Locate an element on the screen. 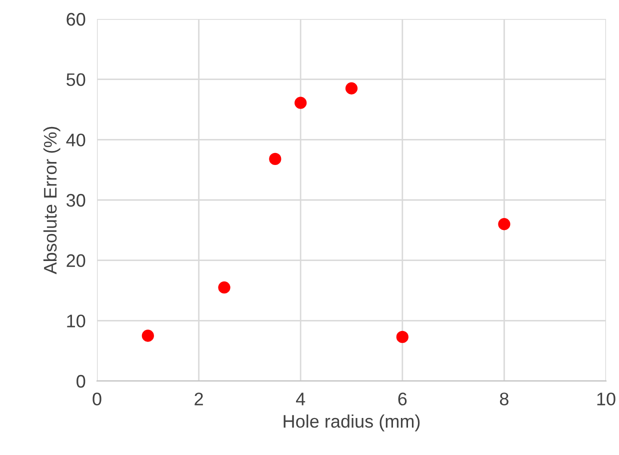 This screenshot has height=455, width=619. x-tick-label: 10 is located at coordinates (606, 399).